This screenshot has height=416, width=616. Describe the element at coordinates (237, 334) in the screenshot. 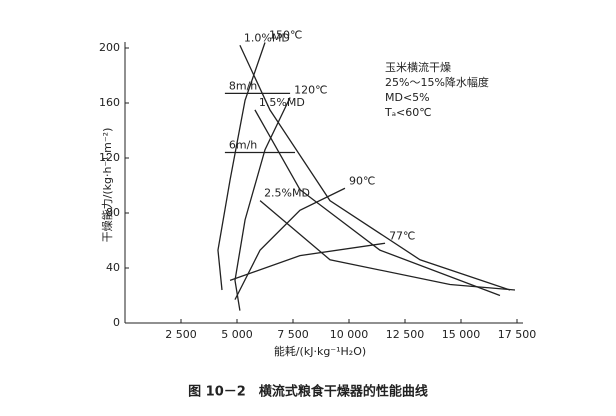

I see `x-tick-label: 5 000` at that location.